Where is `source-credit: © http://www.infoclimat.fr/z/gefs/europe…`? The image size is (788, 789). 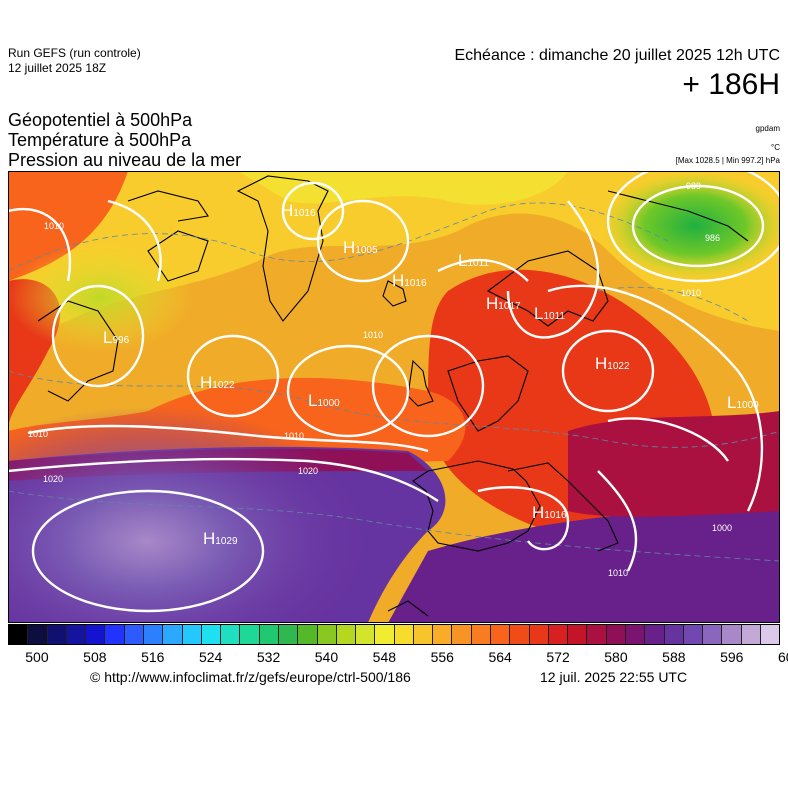
source-credit: © http://www.infoclimat.fr/z/gefs/europe… is located at coordinates (250, 677).